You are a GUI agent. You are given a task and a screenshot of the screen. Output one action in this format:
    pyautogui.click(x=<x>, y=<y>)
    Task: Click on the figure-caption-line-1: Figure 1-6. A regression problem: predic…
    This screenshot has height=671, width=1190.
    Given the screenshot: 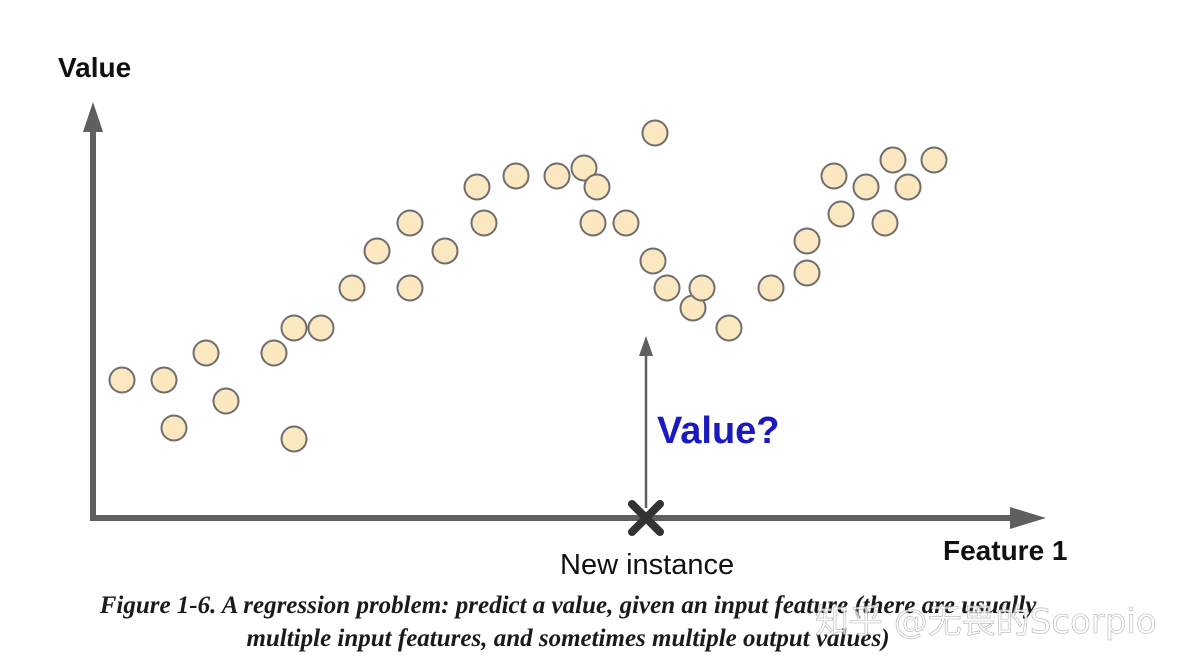 What is the action you would take?
    pyautogui.click(x=568, y=605)
    